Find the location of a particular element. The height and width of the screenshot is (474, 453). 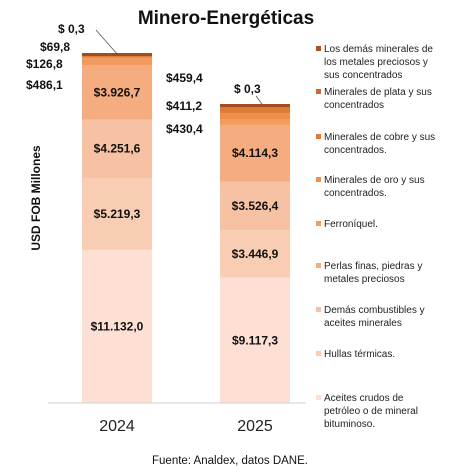

x-tick-label: 2024 is located at coordinates (117, 426).